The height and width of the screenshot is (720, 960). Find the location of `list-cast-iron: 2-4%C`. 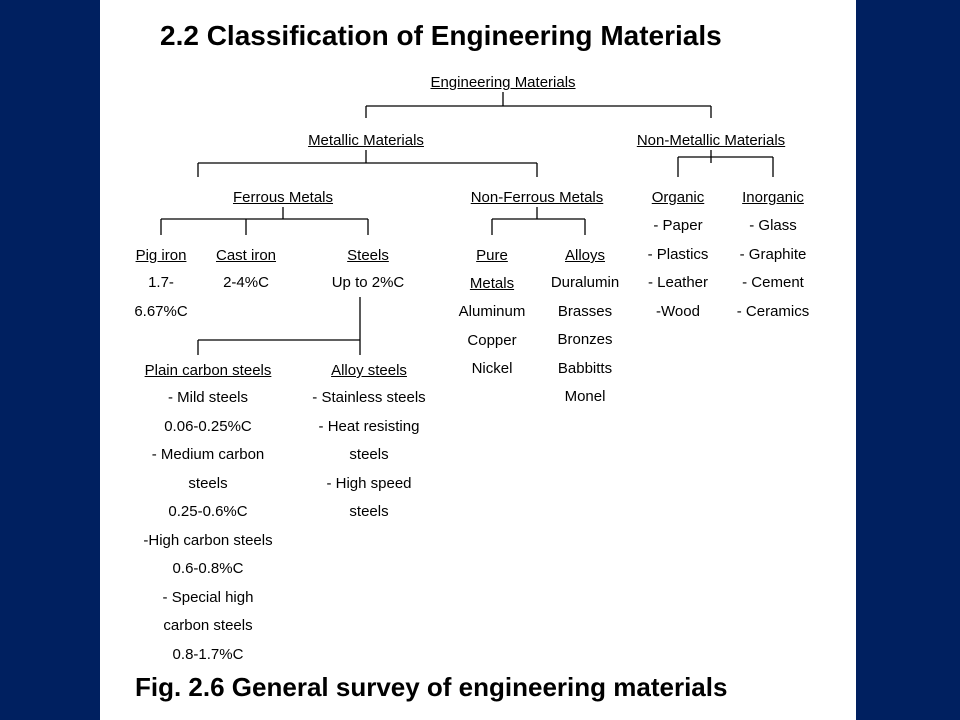

list-cast-iron: 2-4%C is located at coordinates (246, 283).